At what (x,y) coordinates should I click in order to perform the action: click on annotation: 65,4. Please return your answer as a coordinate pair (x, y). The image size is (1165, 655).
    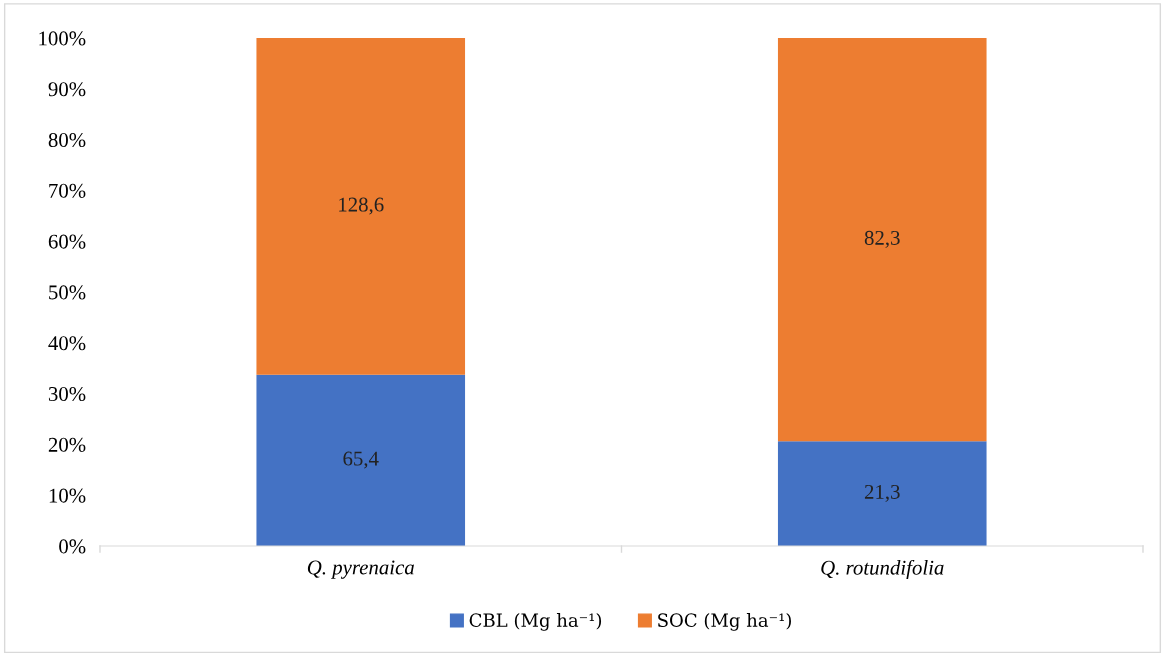
    Looking at the image, I should click on (361, 460).